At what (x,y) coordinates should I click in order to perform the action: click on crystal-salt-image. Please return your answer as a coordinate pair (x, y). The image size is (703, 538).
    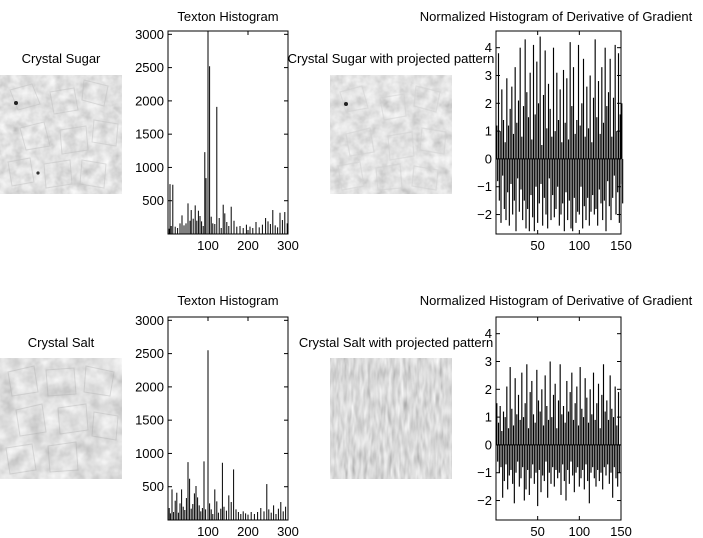
    Looking at the image, I should click on (61, 418).